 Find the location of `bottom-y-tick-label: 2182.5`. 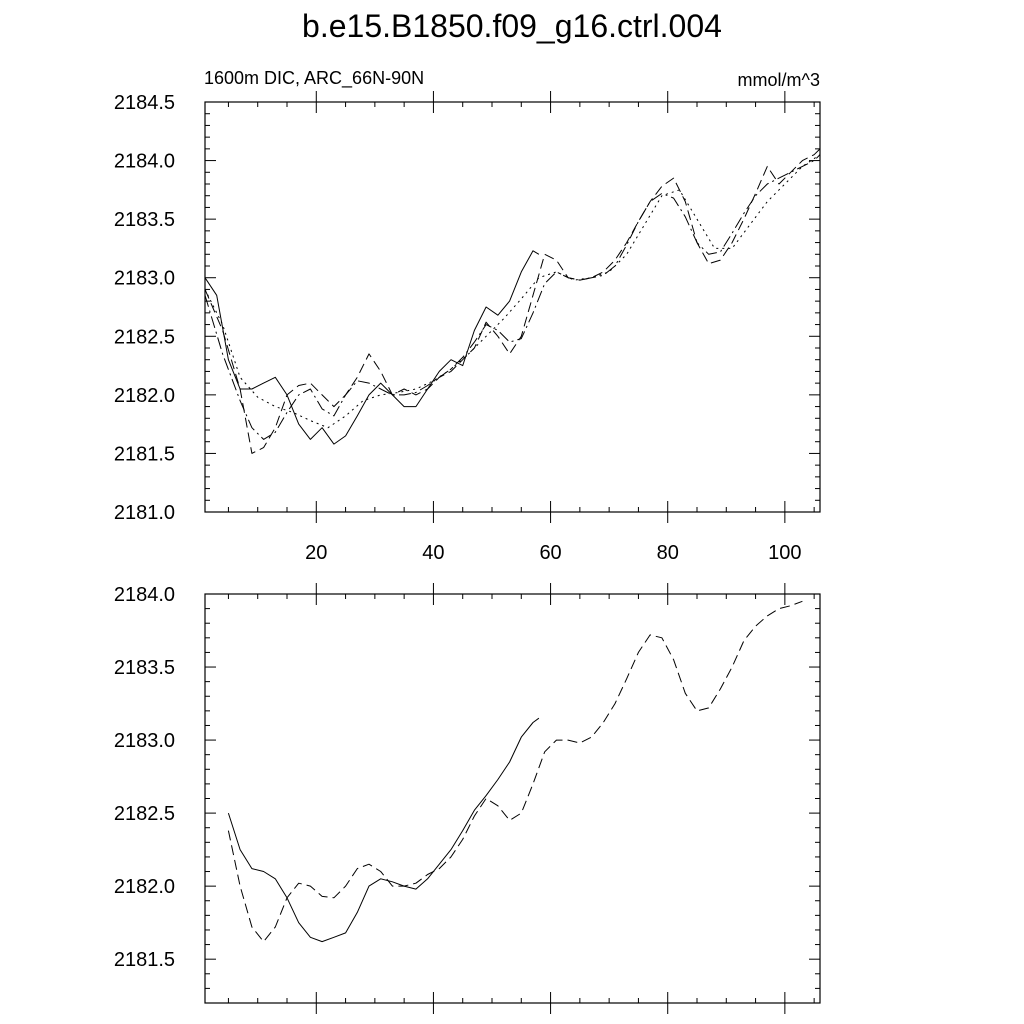

bottom-y-tick-label: 2182.5 is located at coordinates (144, 814).